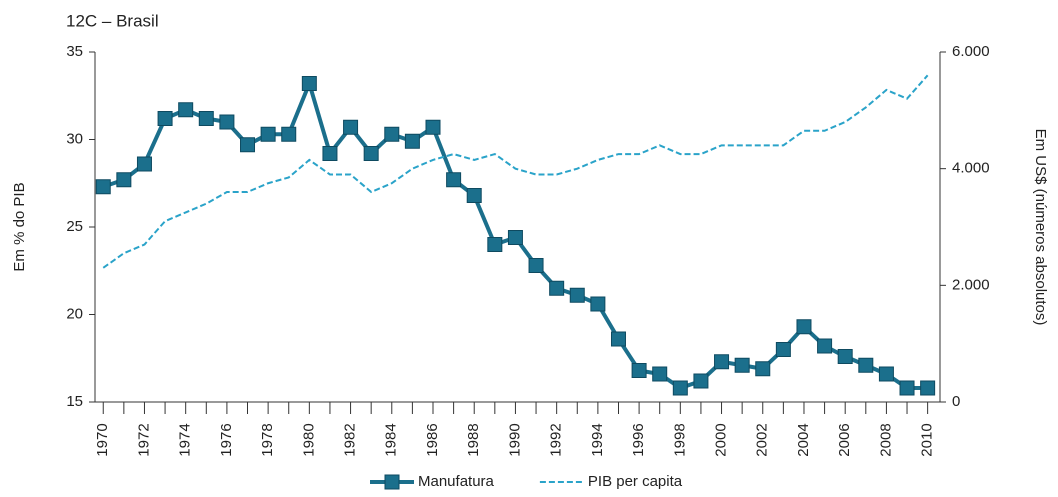 The image size is (1058, 497). Describe the element at coordinates (971, 284) in the screenshot. I see `y2-tick-label: 2.000` at that location.